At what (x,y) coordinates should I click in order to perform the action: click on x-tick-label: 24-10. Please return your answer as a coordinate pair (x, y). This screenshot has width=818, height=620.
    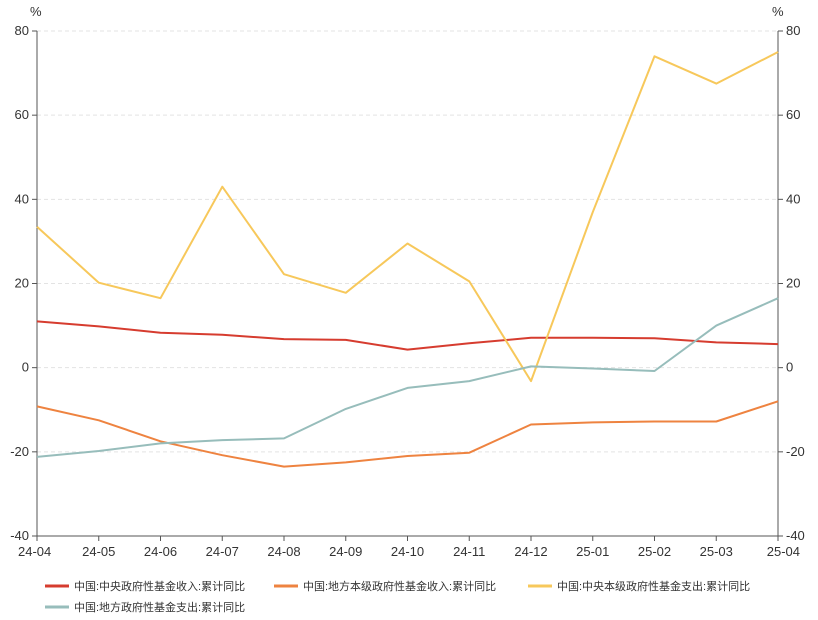
    Looking at the image, I should click on (407, 551).